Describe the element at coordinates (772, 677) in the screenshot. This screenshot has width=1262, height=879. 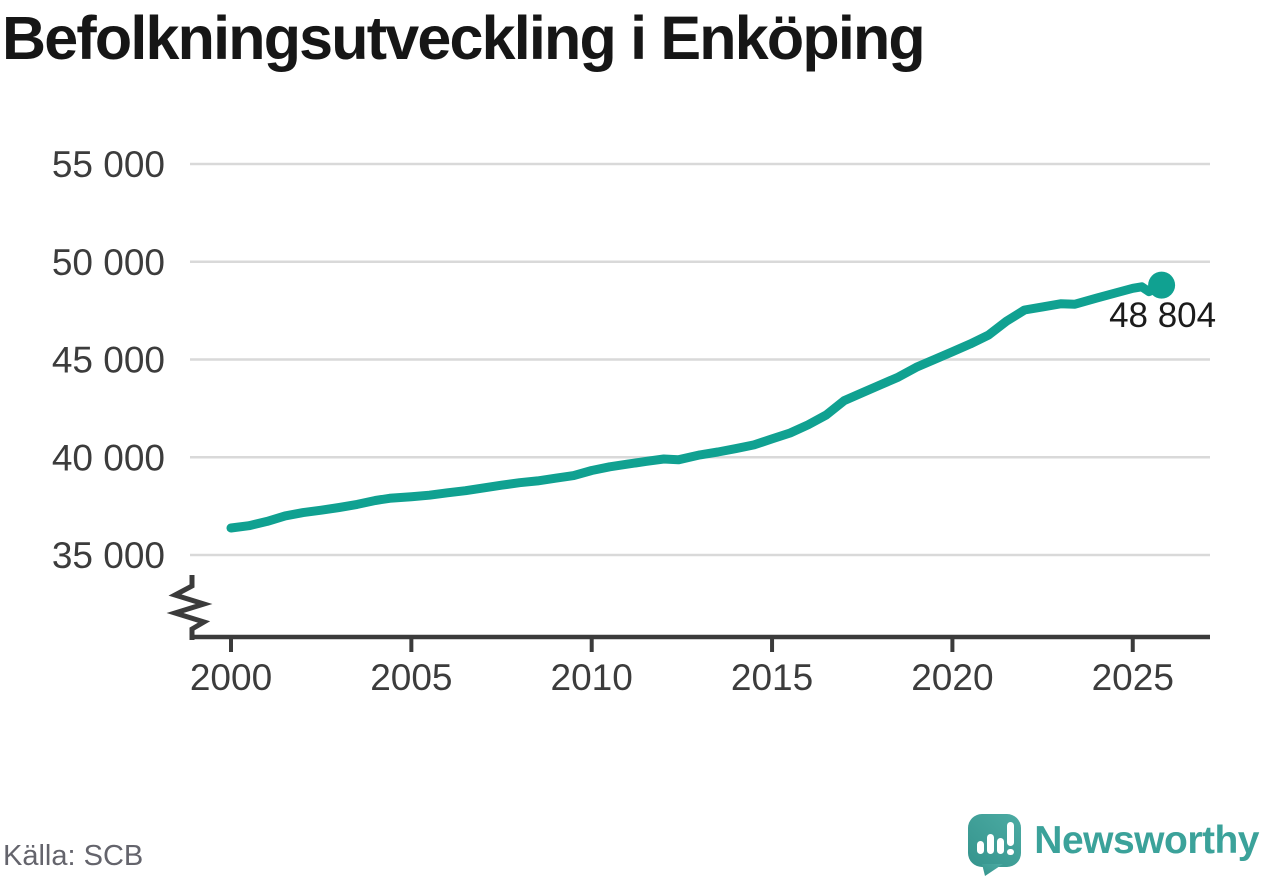
I see `x-tick-label: 2015` at that location.